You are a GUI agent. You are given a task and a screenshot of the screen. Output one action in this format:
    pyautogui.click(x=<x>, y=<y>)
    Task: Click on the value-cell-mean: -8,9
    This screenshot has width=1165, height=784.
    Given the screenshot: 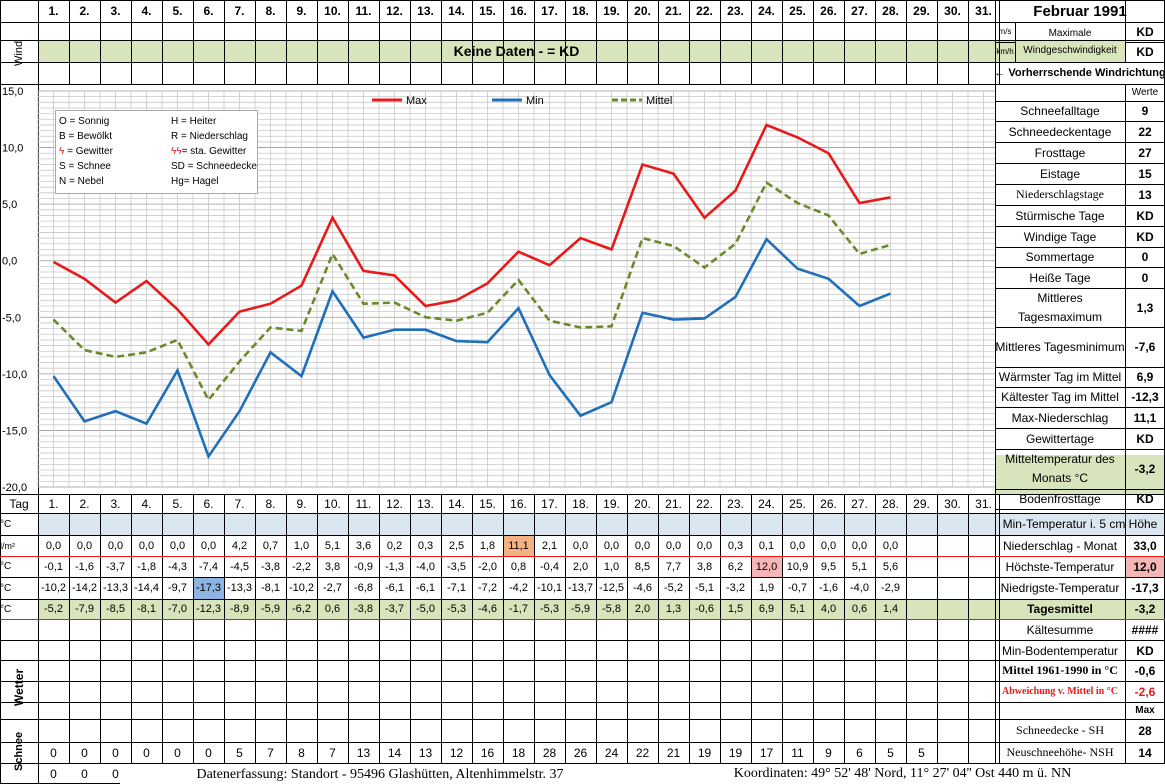 What is the action you would take?
    pyautogui.click(x=239, y=609)
    